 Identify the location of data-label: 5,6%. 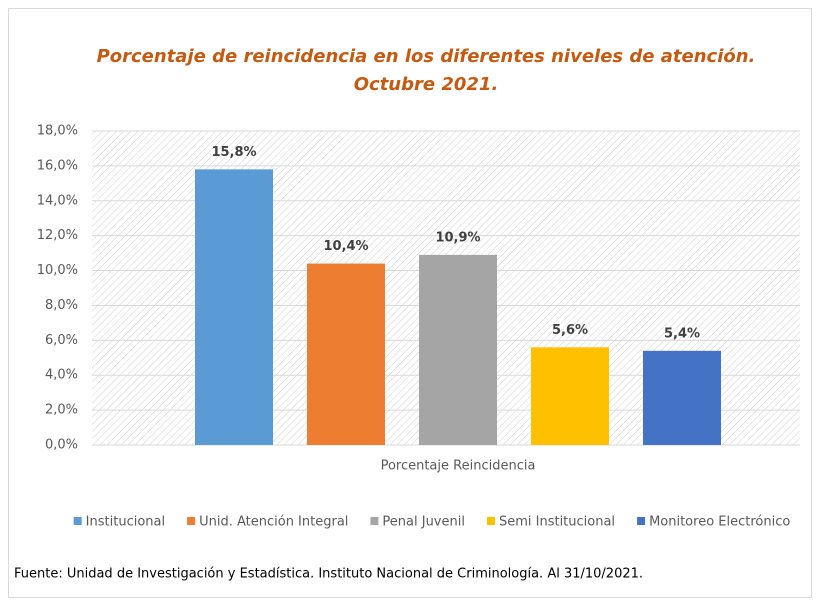
(570, 330).